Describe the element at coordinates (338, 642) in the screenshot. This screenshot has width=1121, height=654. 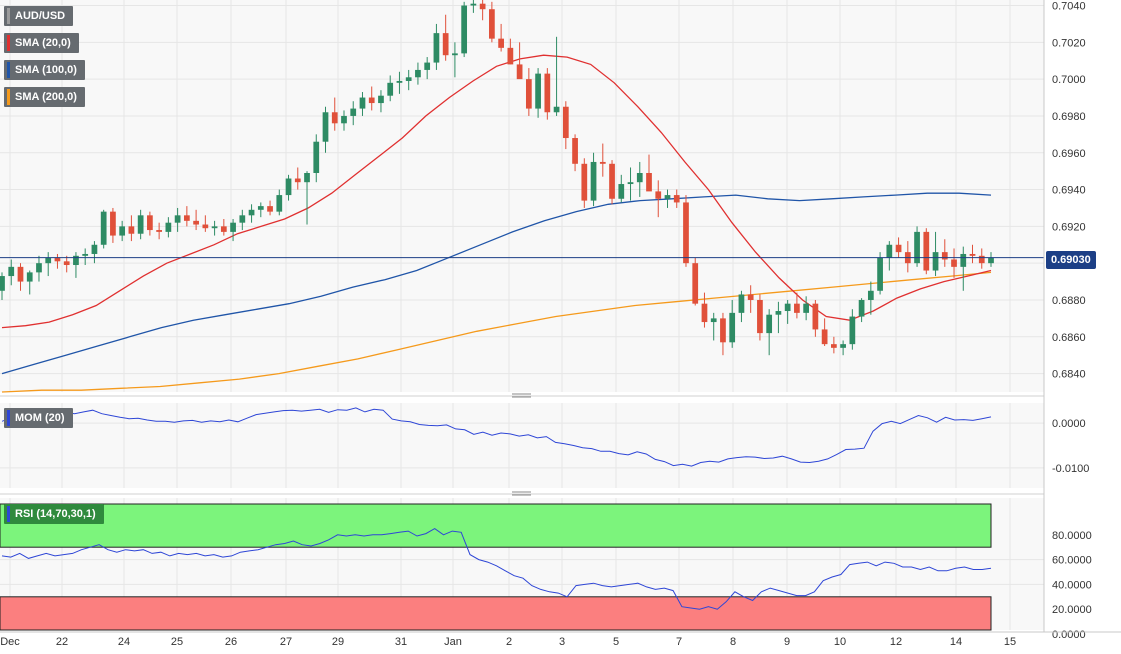
I see `x-tick-label: 29` at that location.